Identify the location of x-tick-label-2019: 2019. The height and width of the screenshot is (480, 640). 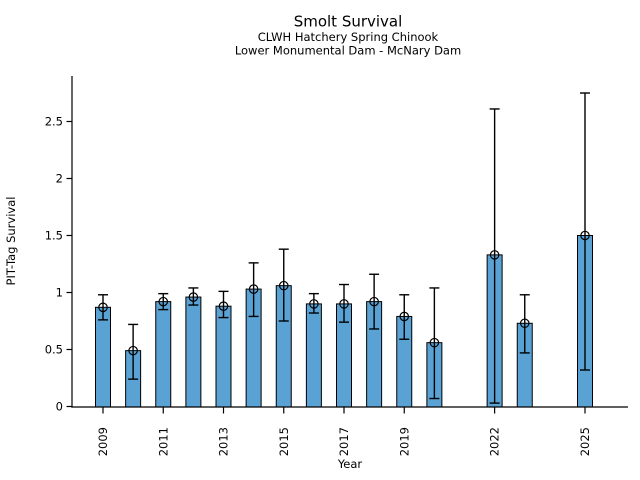
(404, 441).